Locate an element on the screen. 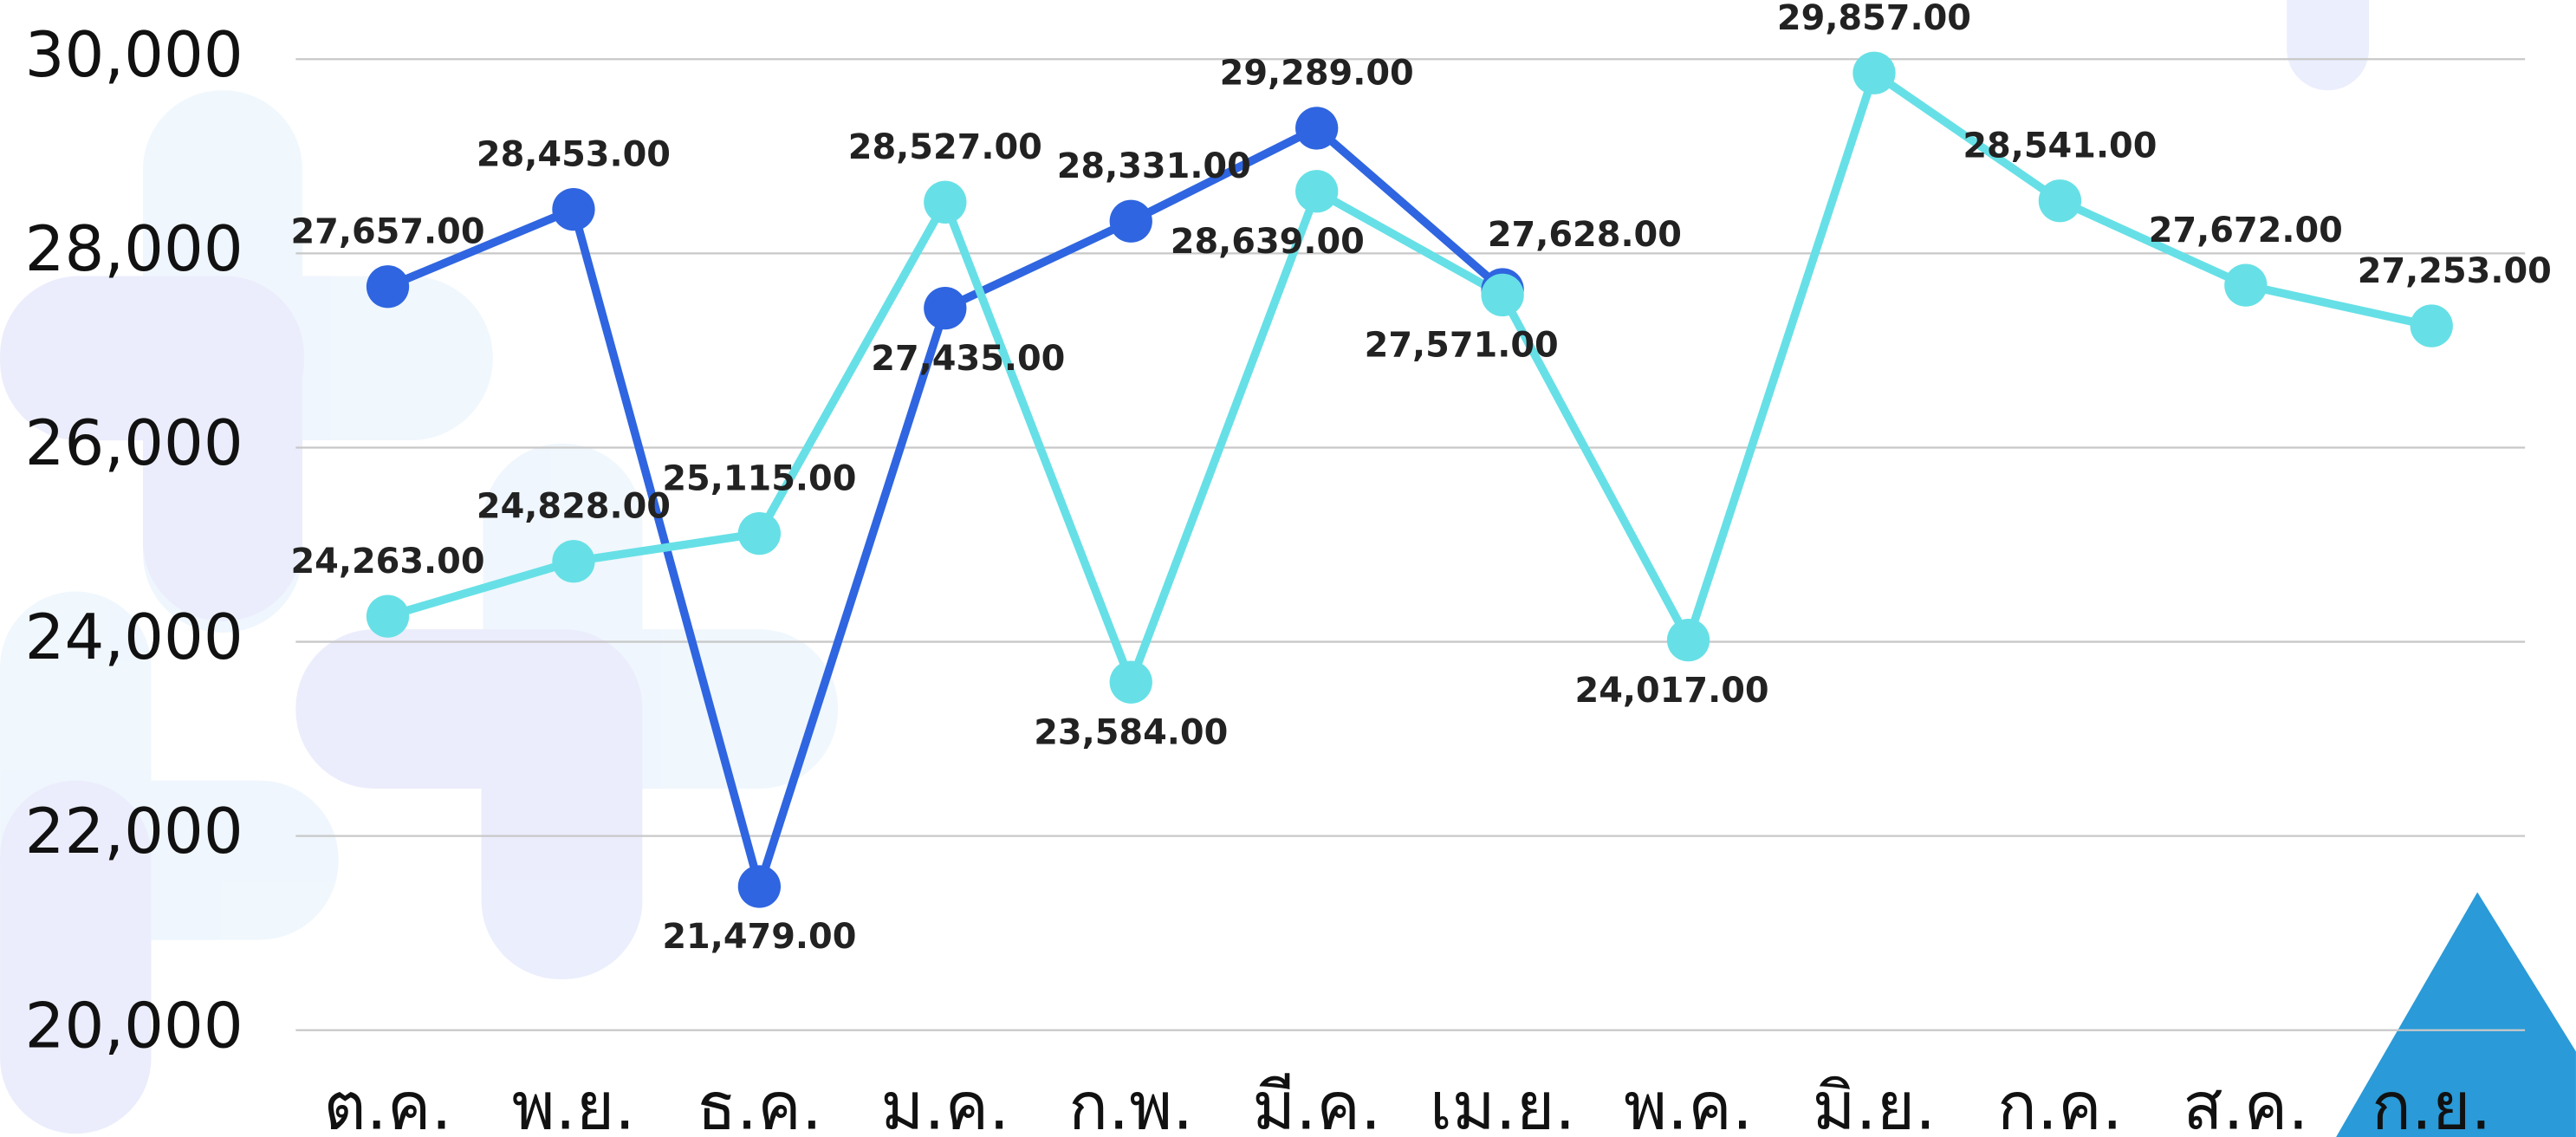 This screenshot has width=2576, height=1137. data-label: 28,331.00 is located at coordinates (1154, 166).